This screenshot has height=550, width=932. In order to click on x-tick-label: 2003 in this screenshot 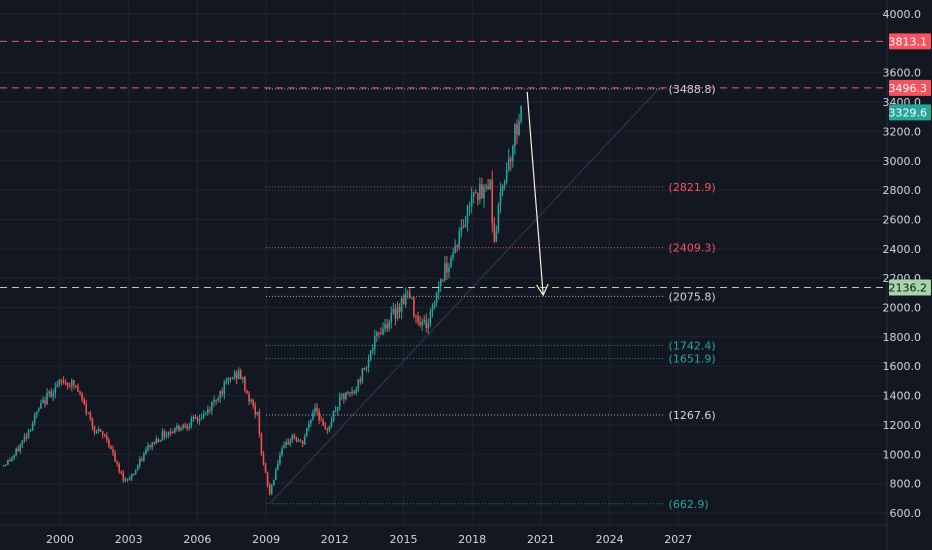, I will do `click(129, 539)`.